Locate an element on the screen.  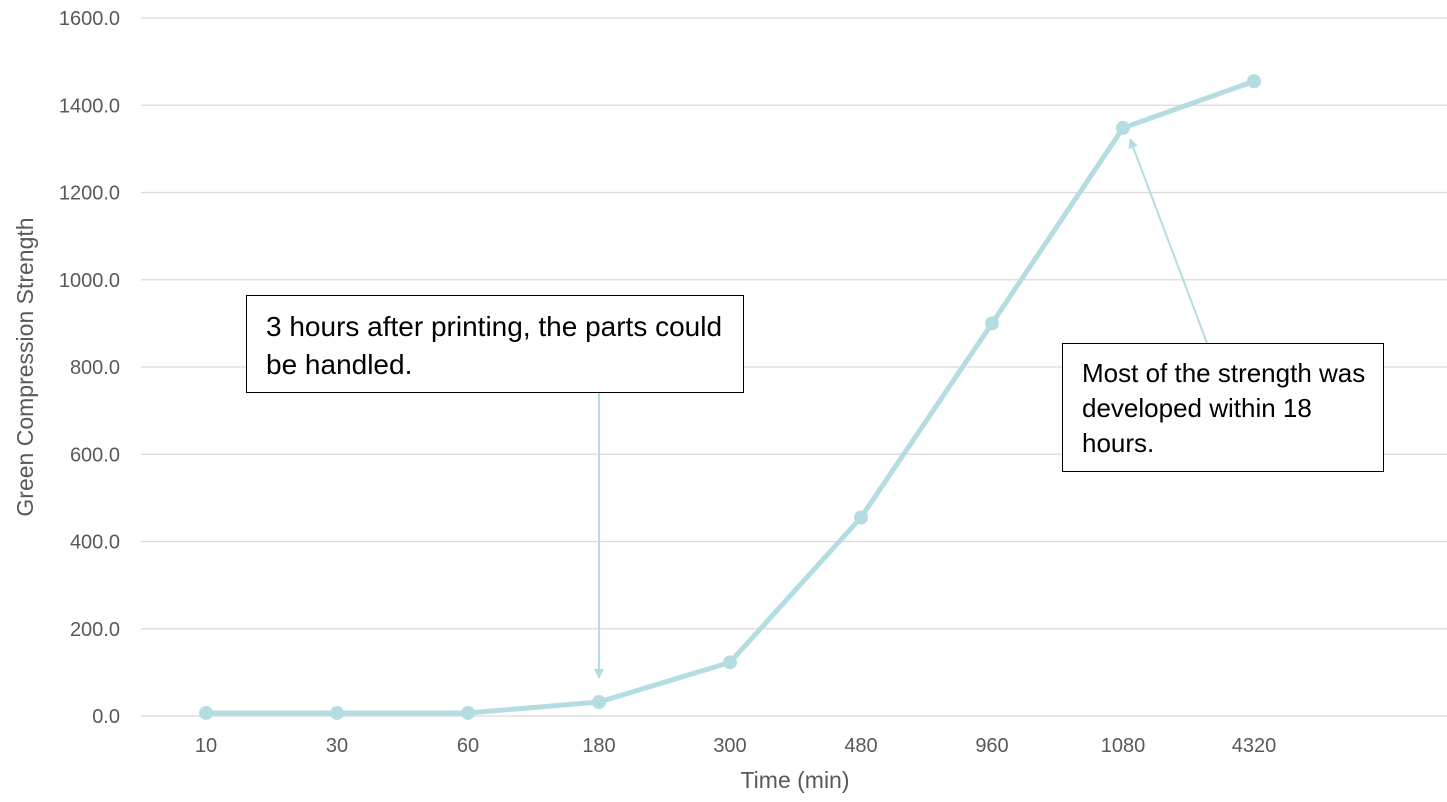
y-tick-label: 400.0 is located at coordinates (95, 543).